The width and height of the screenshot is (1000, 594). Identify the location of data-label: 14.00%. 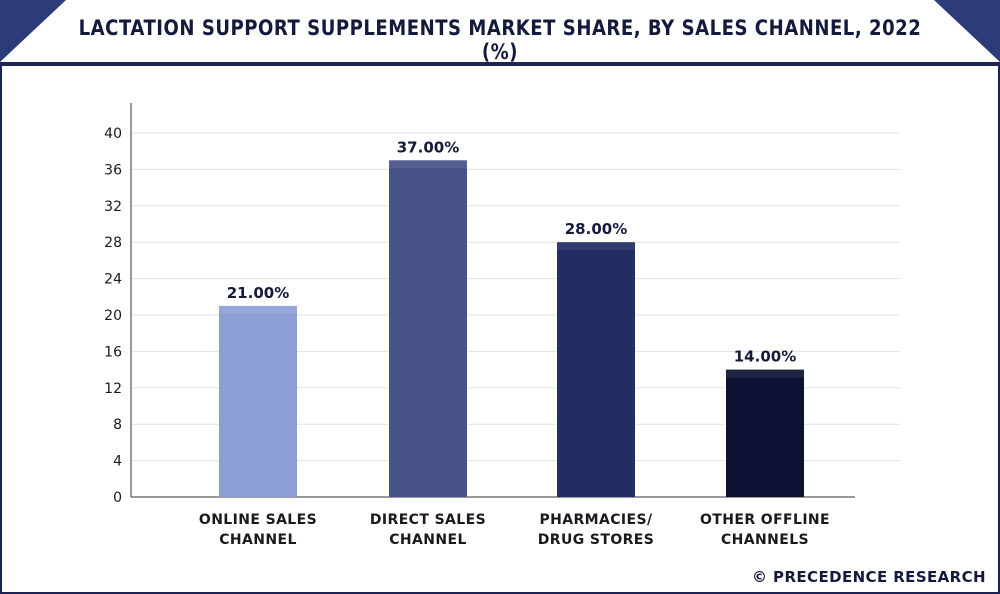
(765, 357).